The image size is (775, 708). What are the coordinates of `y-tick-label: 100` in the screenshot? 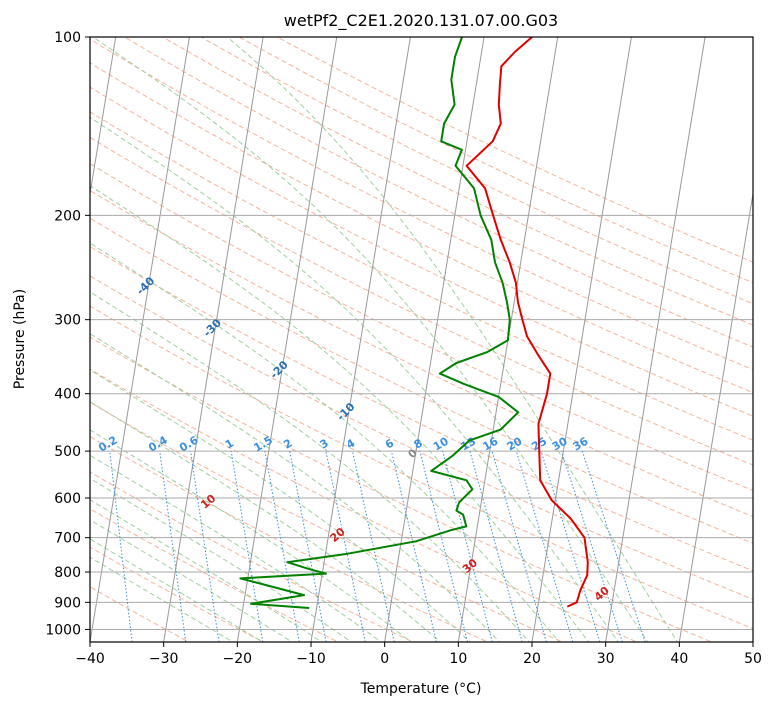 It's located at (67, 38).